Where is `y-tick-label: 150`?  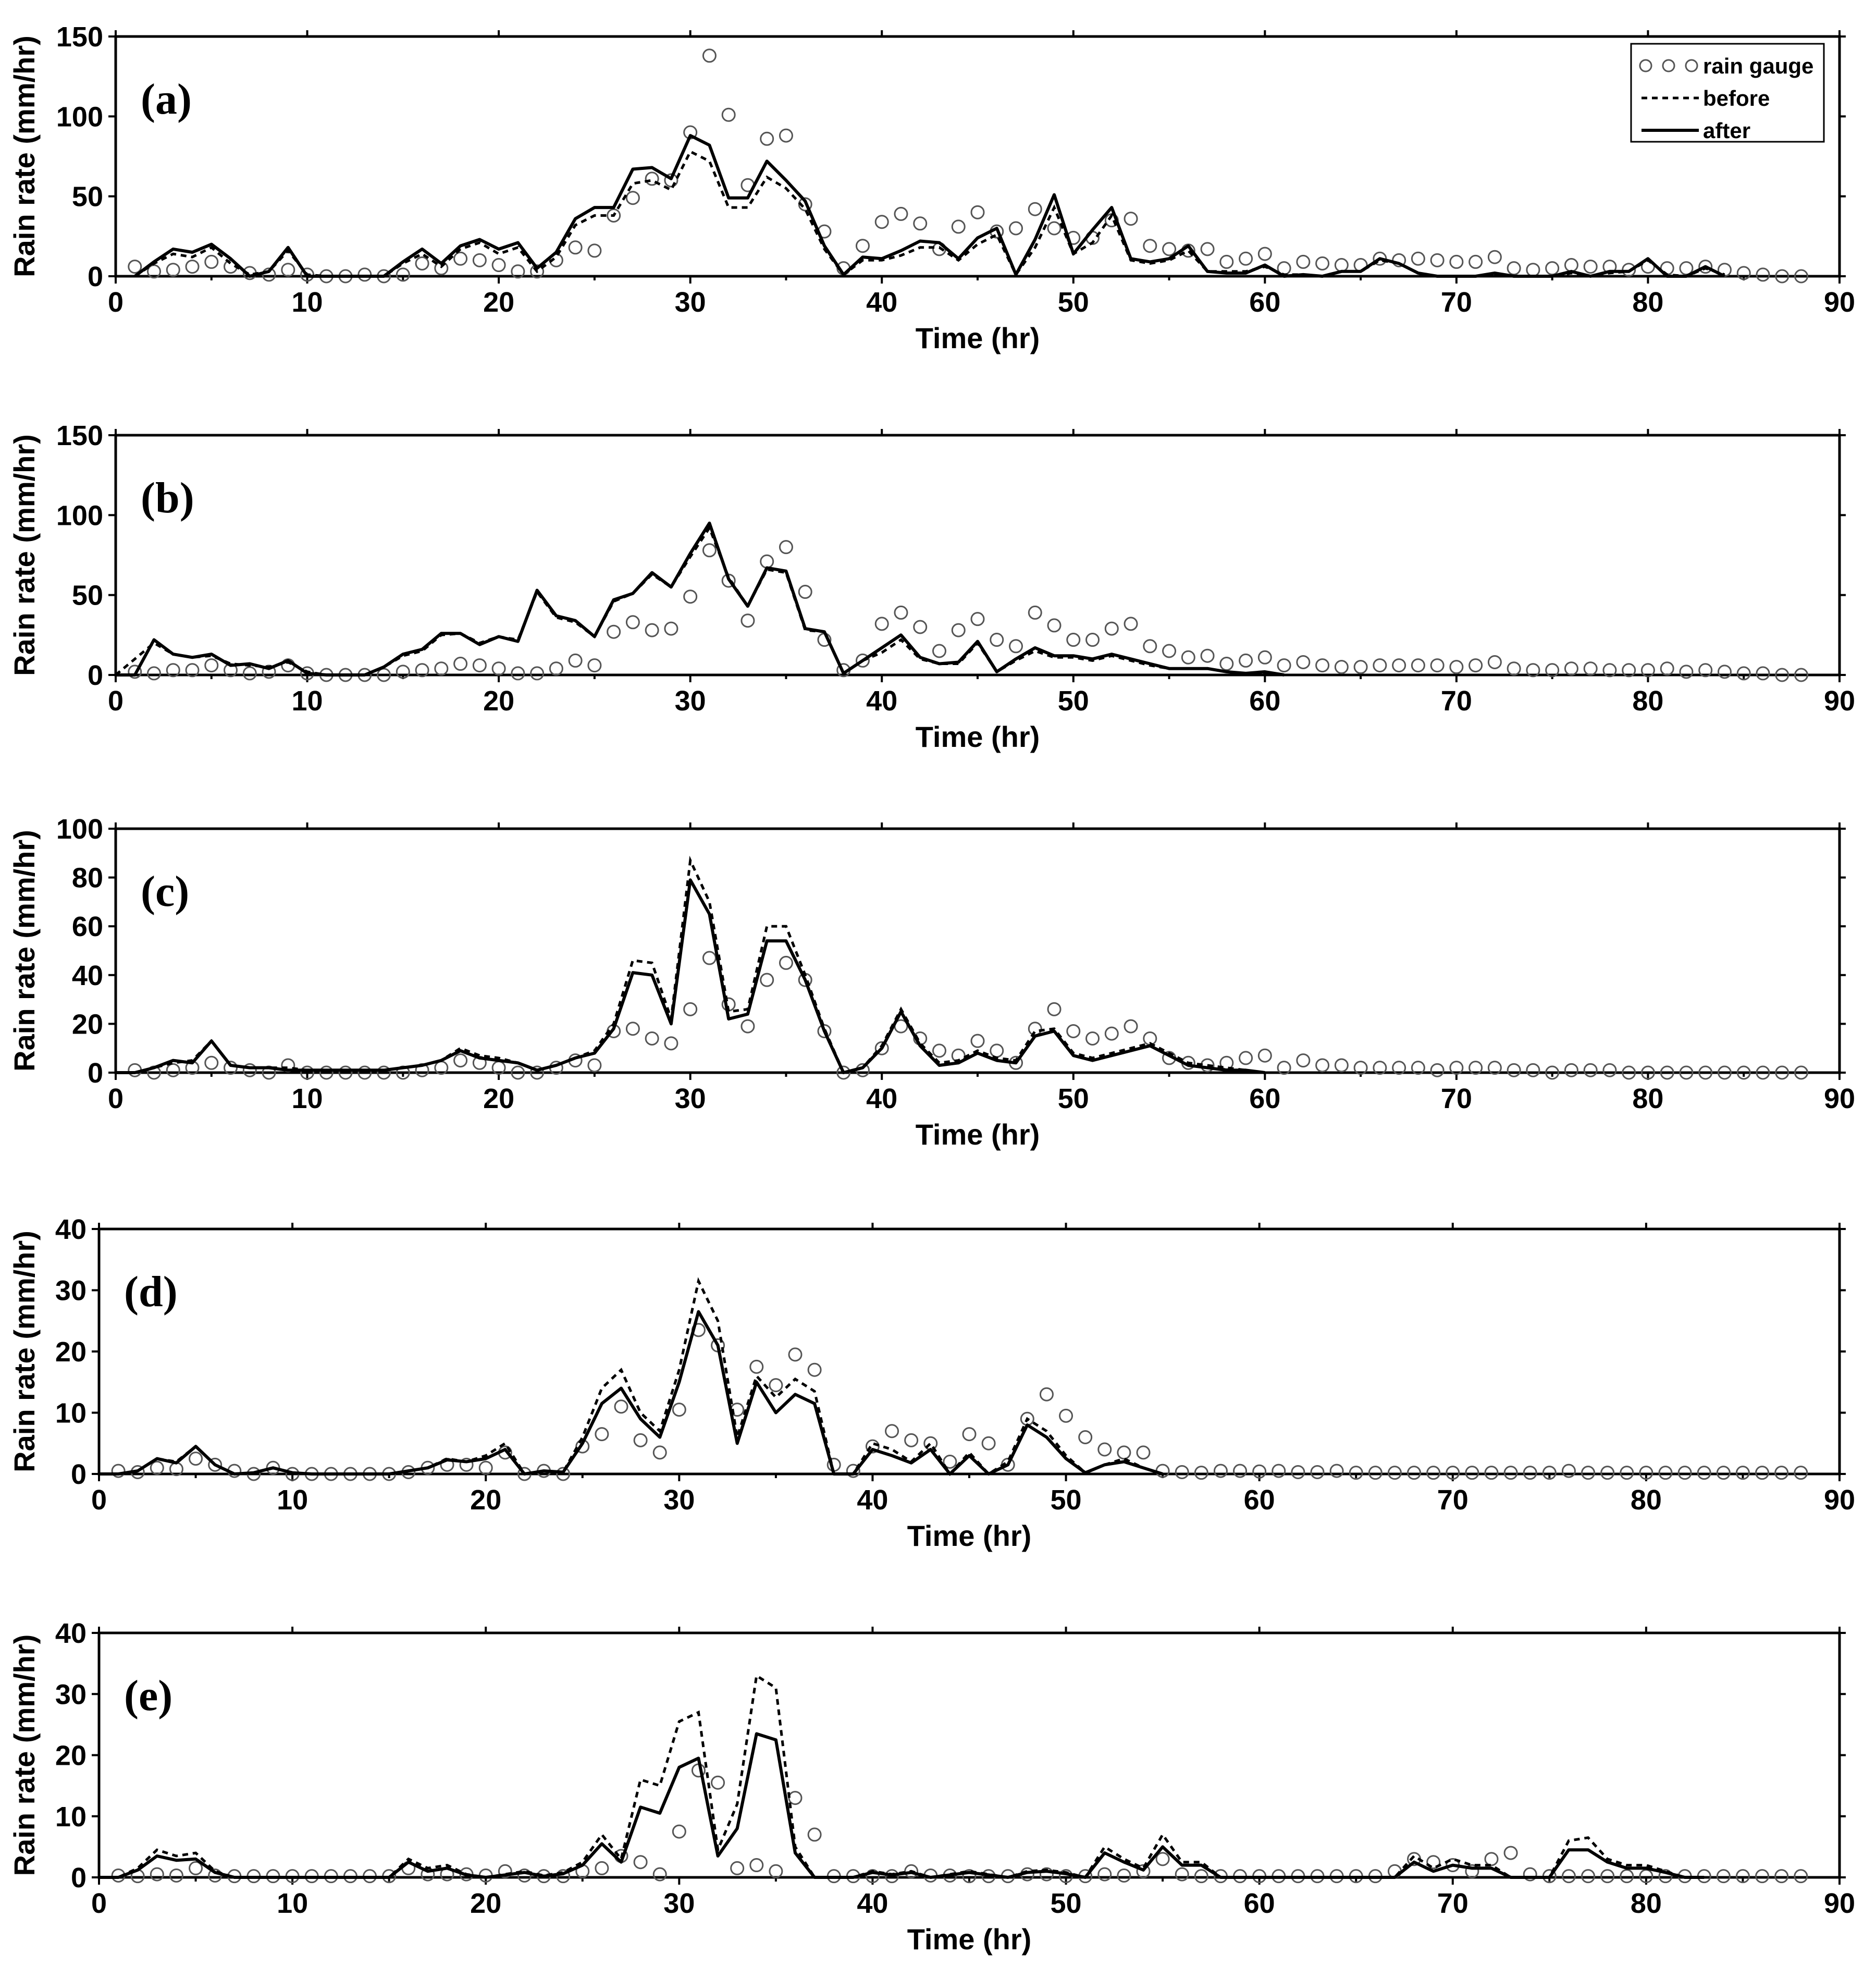 y-tick-label: 150 is located at coordinates (79, 37).